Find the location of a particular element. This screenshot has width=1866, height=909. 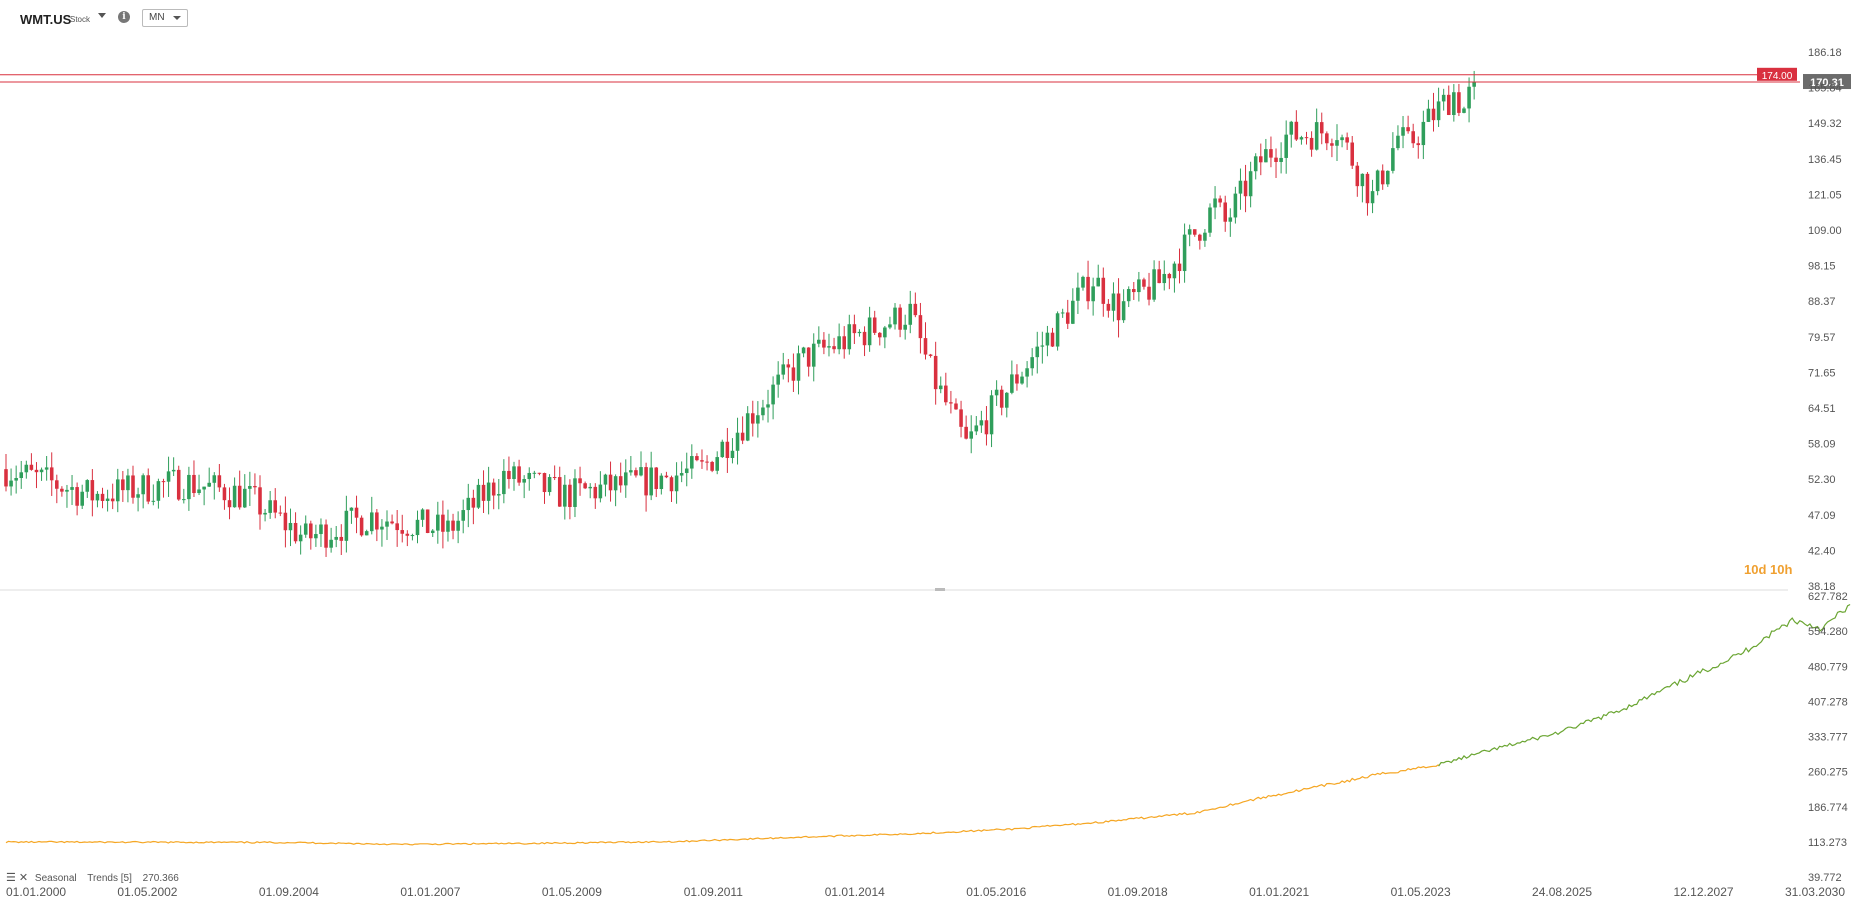

resistance-tag-label: 174.00 is located at coordinates (1777, 76).